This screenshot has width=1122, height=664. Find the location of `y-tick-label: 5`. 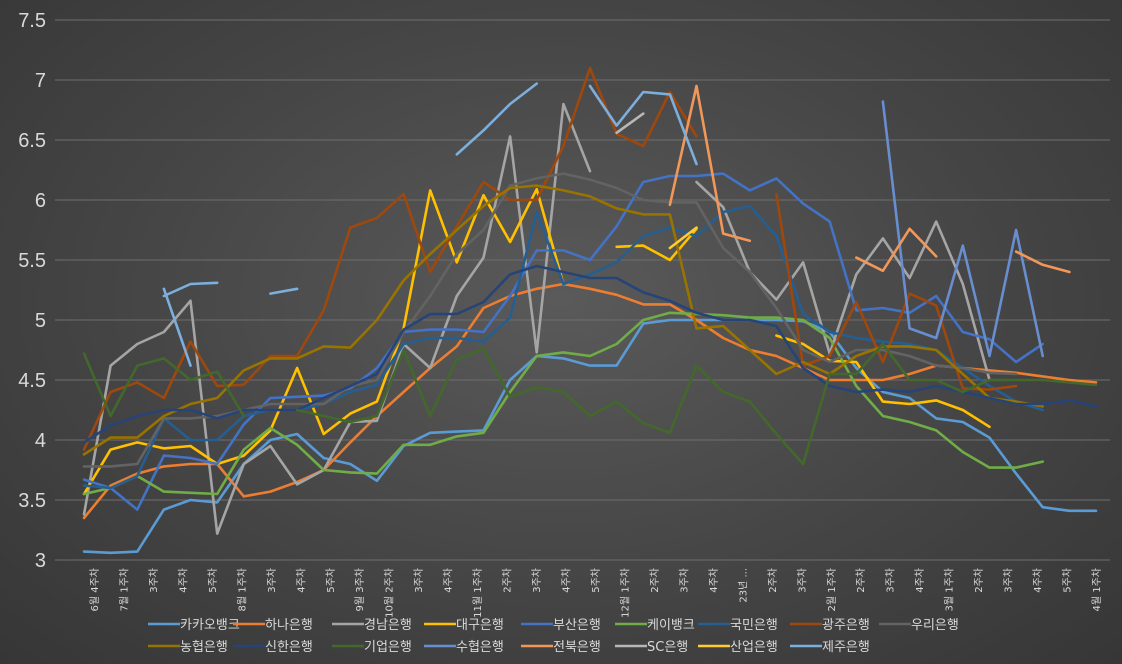

y-tick-label: 5 is located at coordinates (40, 321).